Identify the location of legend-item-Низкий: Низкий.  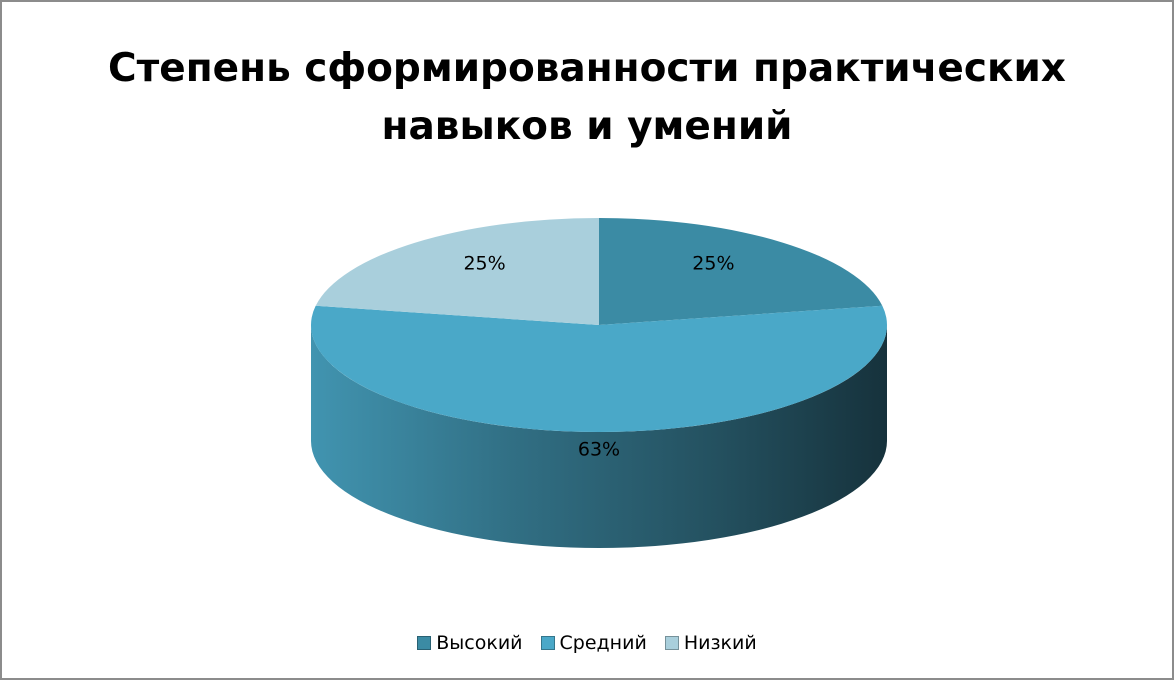
(710, 643).